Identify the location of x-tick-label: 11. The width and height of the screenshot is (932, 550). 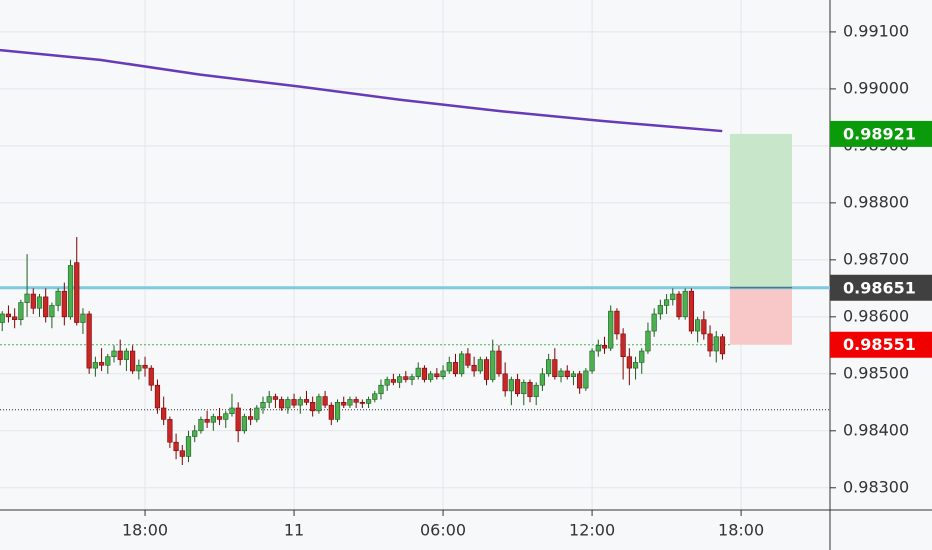
(294, 530).